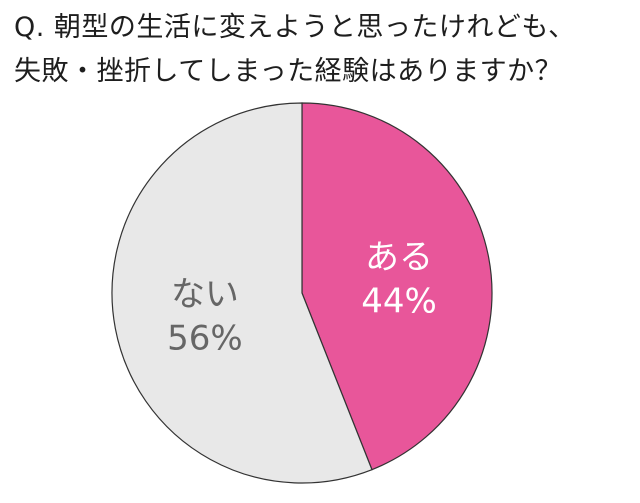 The height and width of the screenshot is (503, 640). Describe the element at coordinates (205, 339) in the screenshot. I see `slice-value-label-2: 56%` at that location.